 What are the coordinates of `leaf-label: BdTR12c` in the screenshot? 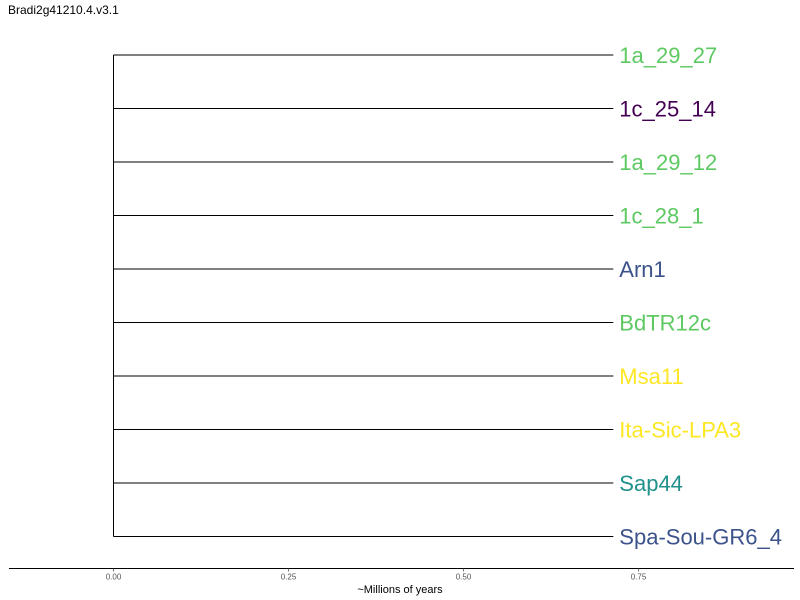 It's located at (665, 323).